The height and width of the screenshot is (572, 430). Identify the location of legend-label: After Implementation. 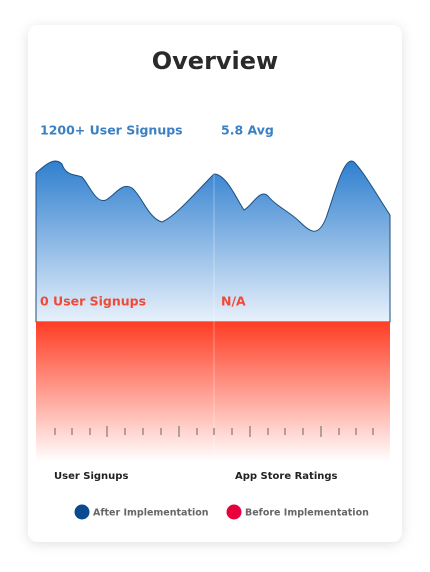
(151, 513).